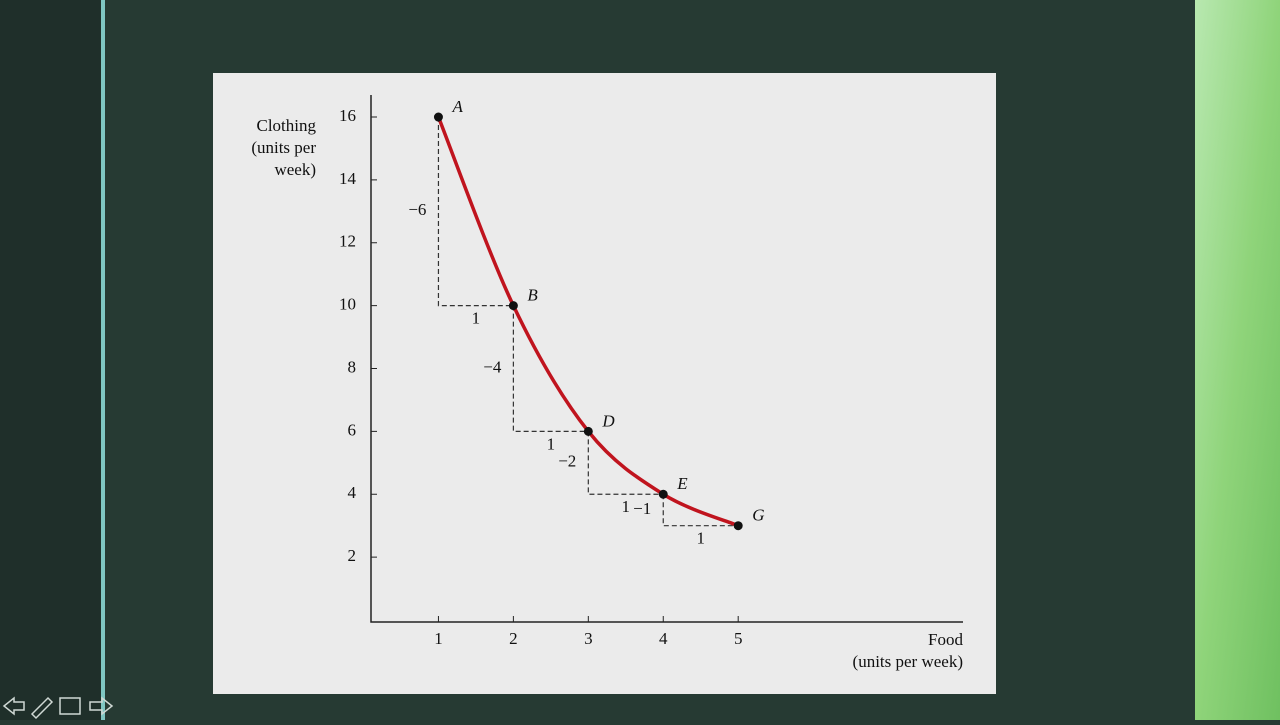  I want to click on prev-button, so click(13, 706).